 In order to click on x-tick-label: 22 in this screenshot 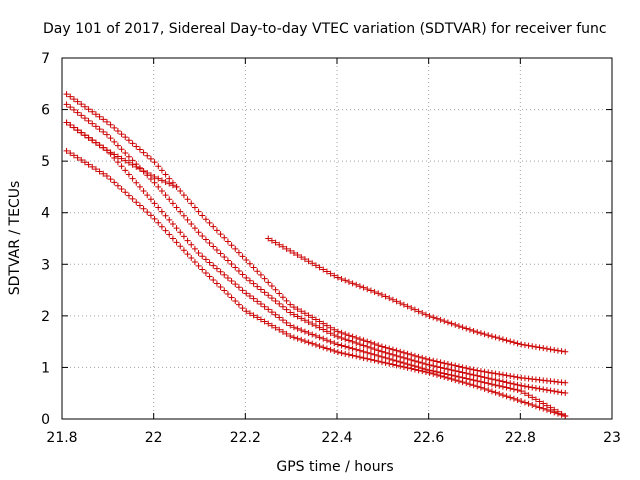, I will do `click(154, 438)`.